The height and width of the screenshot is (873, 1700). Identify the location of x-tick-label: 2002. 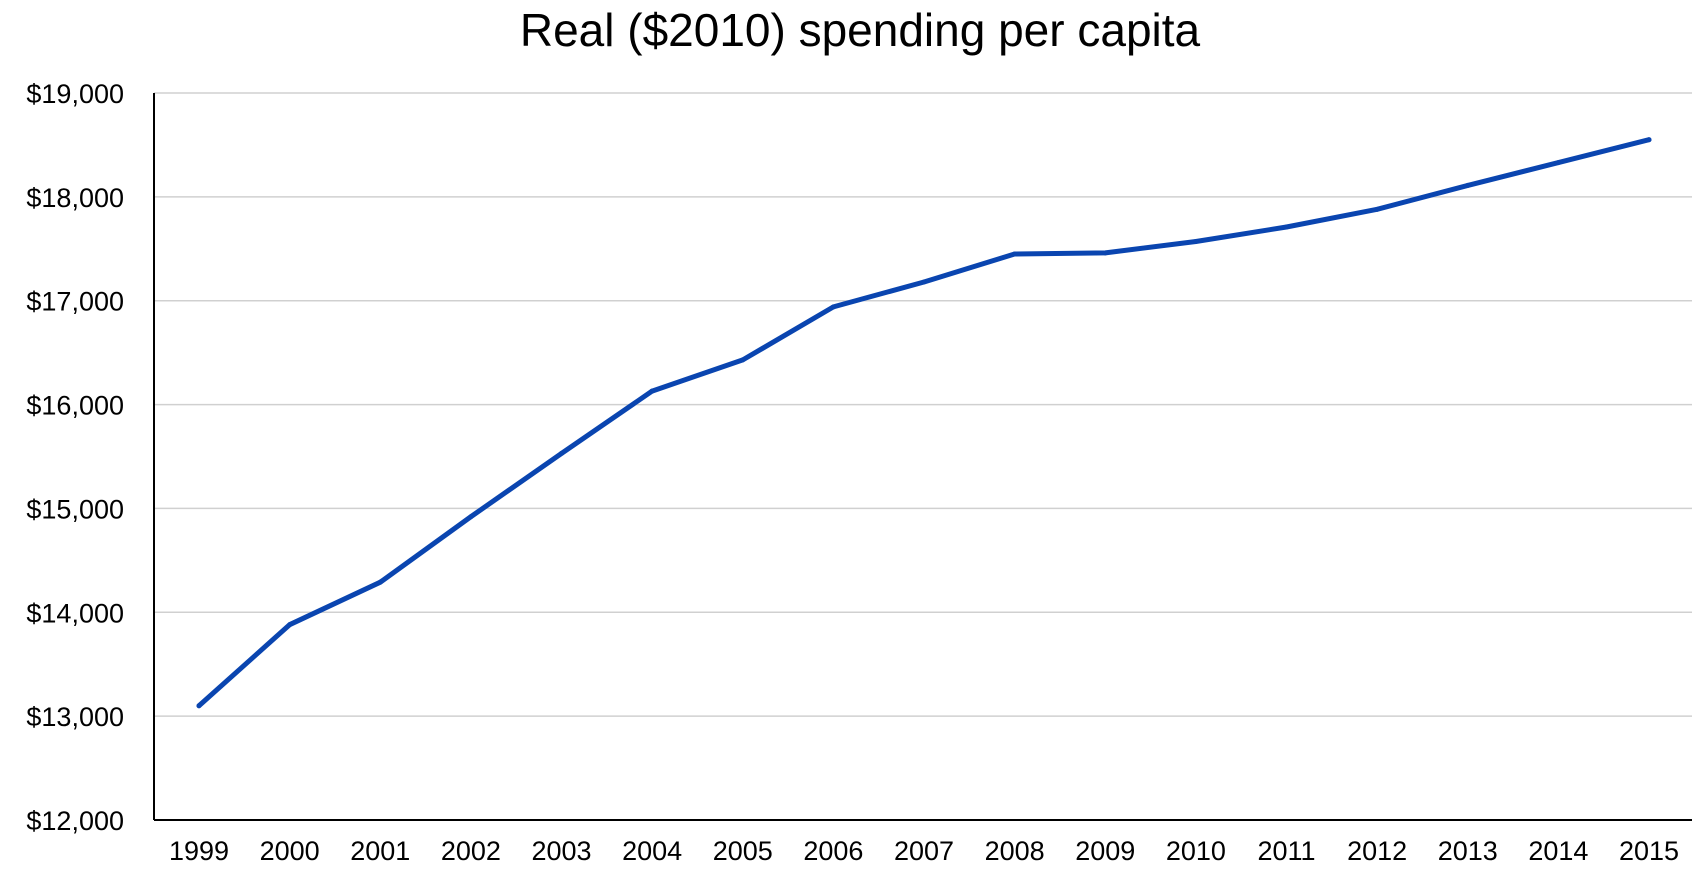
(471, 851).